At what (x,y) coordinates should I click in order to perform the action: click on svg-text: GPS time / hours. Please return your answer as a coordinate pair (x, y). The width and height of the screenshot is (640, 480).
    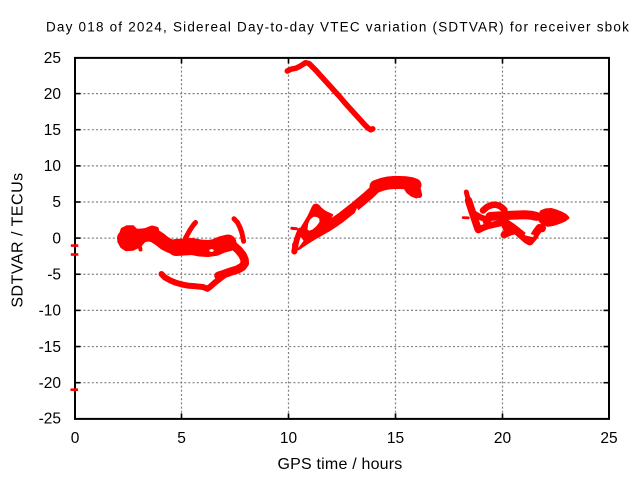
    Looking at the image, I should click on (339, 464).